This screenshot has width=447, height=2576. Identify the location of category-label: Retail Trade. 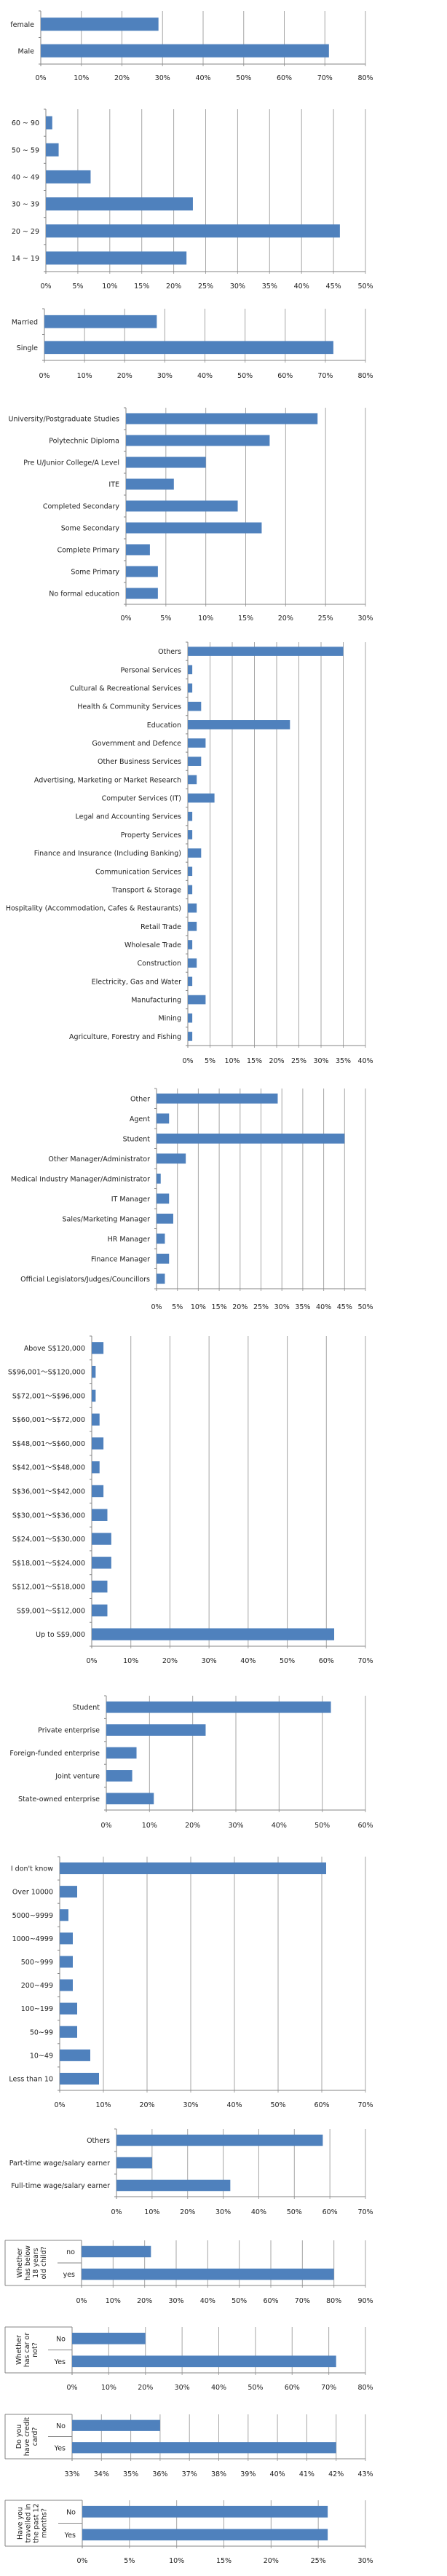
(161, 927).